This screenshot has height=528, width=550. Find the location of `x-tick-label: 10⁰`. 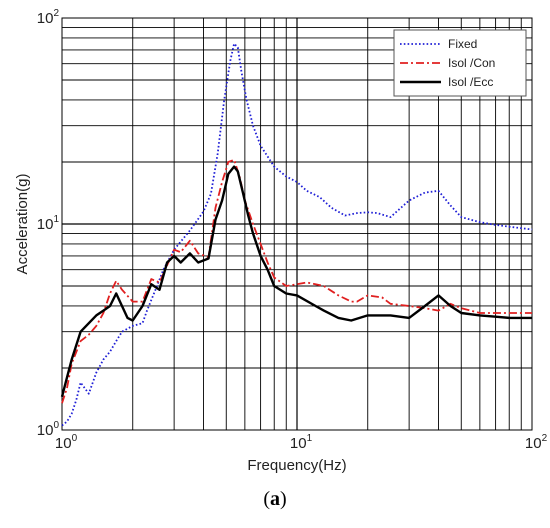

x-tick-label: 10⁰ is located at coordinates (66, 442).